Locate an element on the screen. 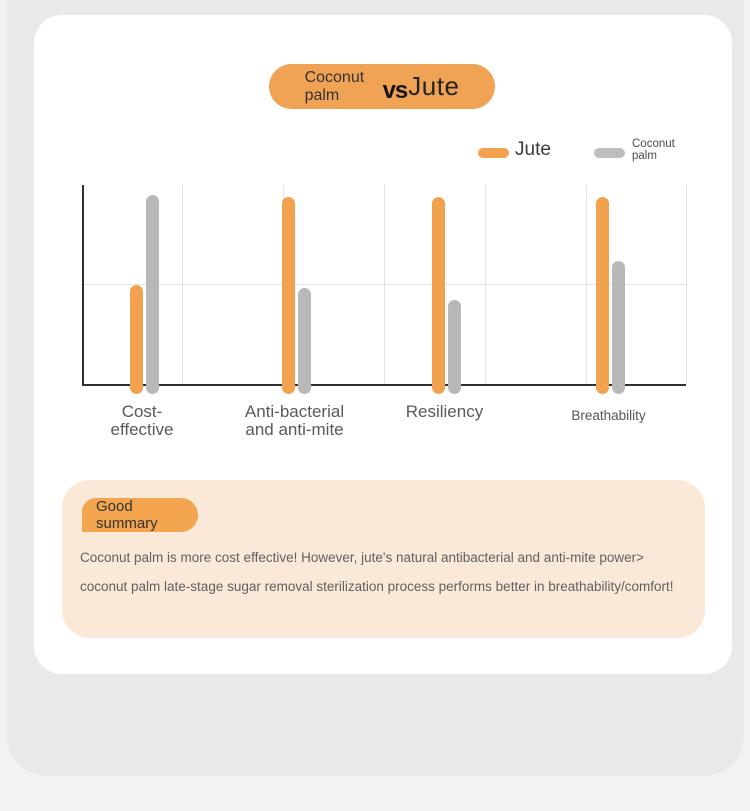  header-vs-pill: Coconut palm vs Jute is located at coordinates (382, 86).